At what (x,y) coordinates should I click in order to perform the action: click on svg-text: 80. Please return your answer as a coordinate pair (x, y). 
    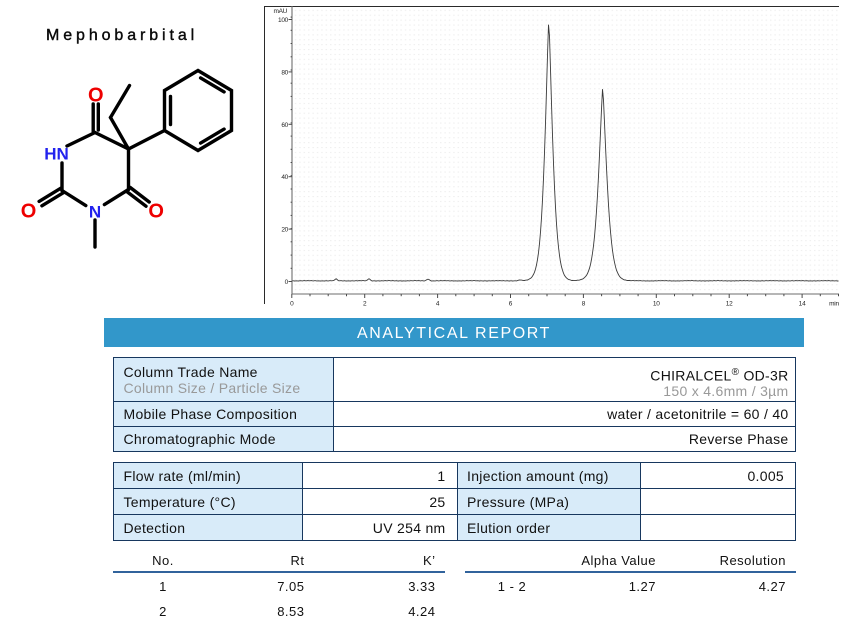
    Looking at the image, I should click on (284, 72).